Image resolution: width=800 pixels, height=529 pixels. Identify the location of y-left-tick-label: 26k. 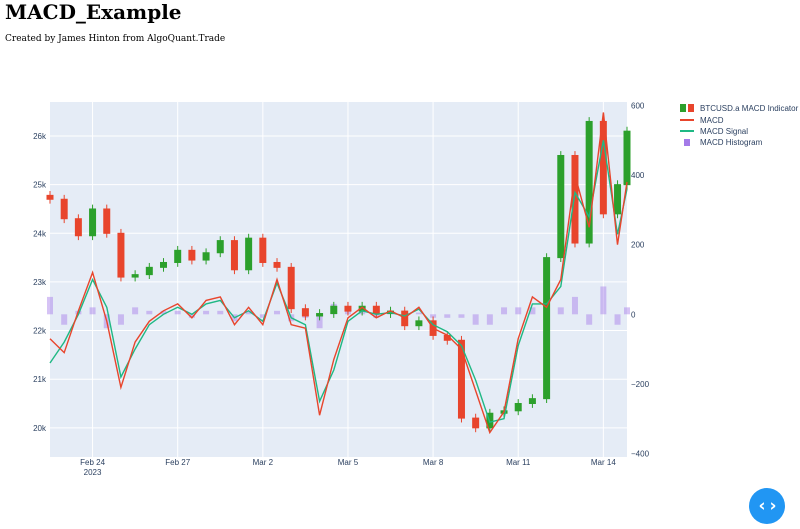
(40, 136).